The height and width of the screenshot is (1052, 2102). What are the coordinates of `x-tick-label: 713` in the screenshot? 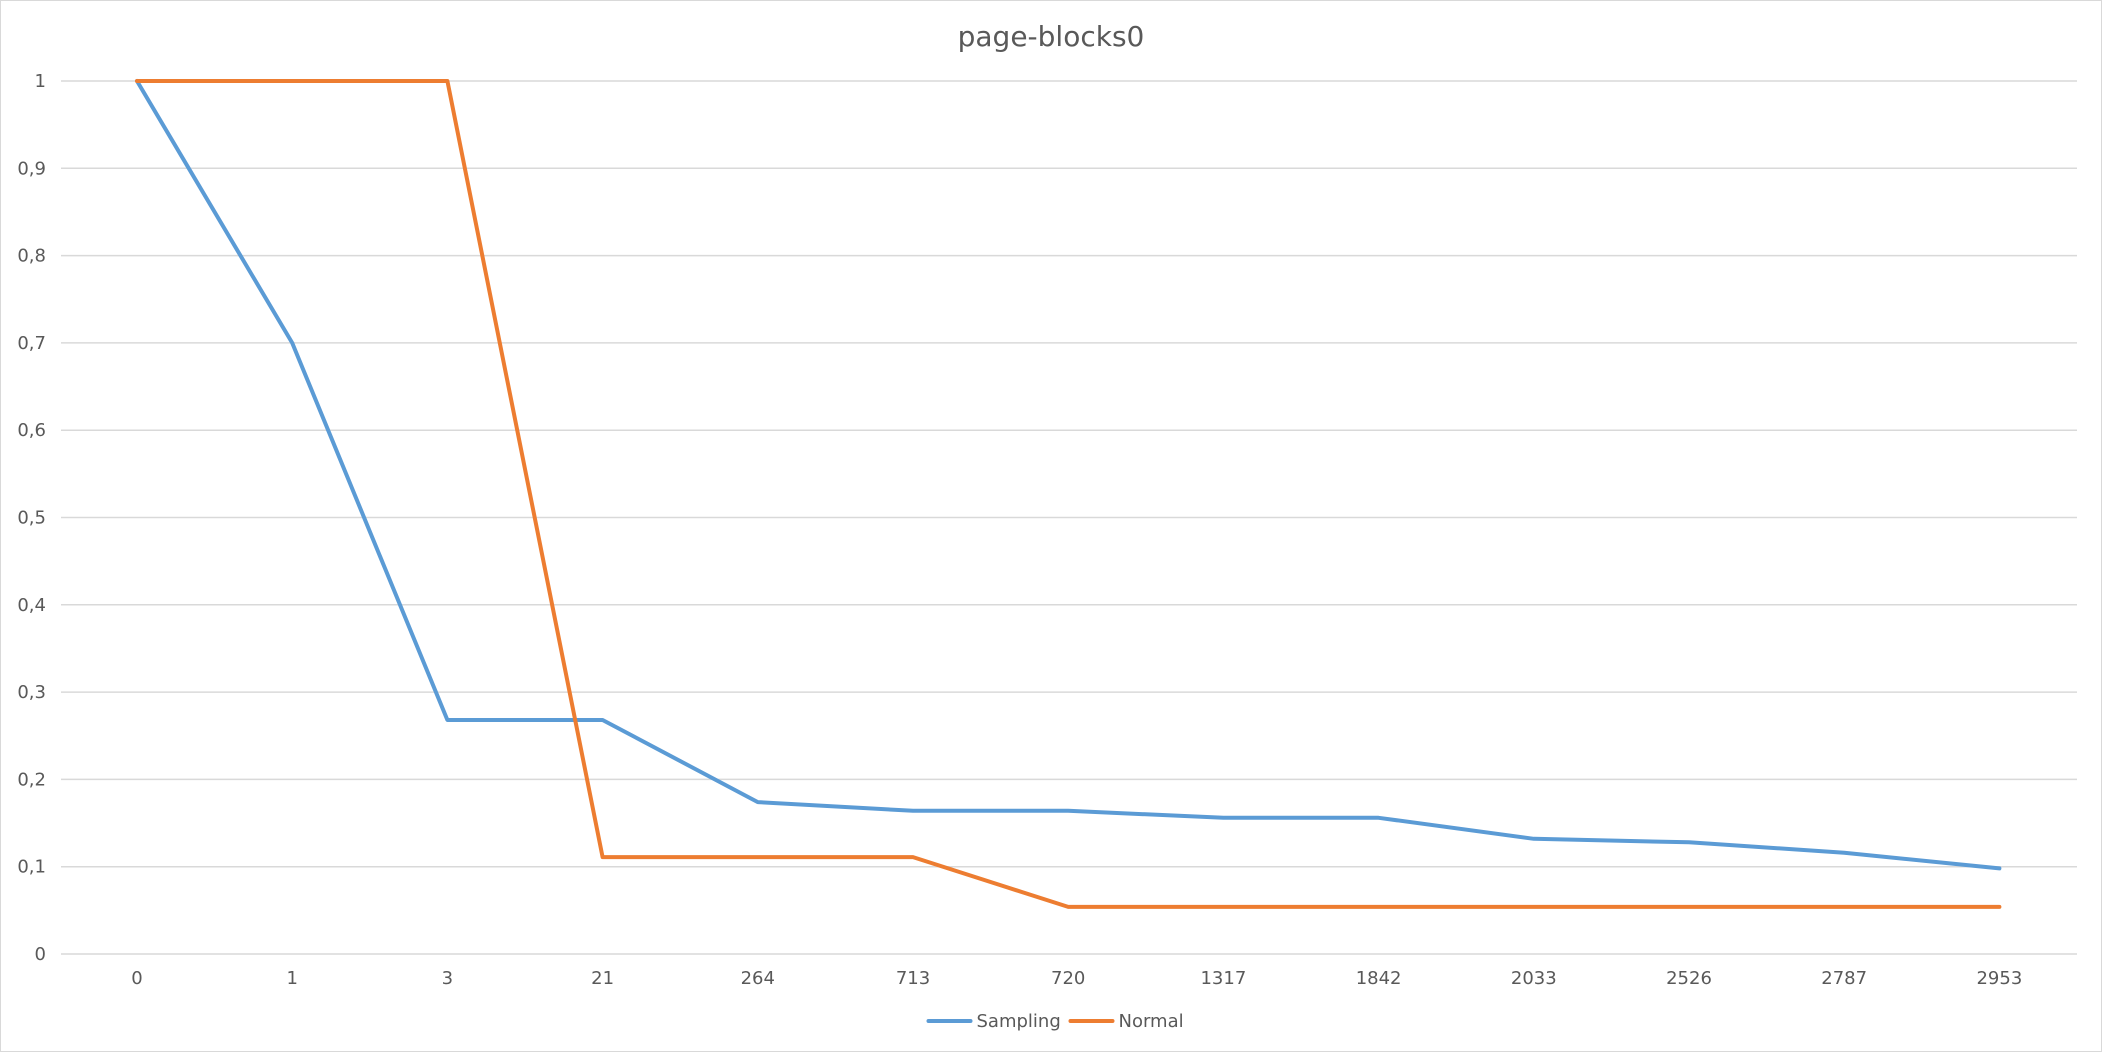 It's located at (913, 978).